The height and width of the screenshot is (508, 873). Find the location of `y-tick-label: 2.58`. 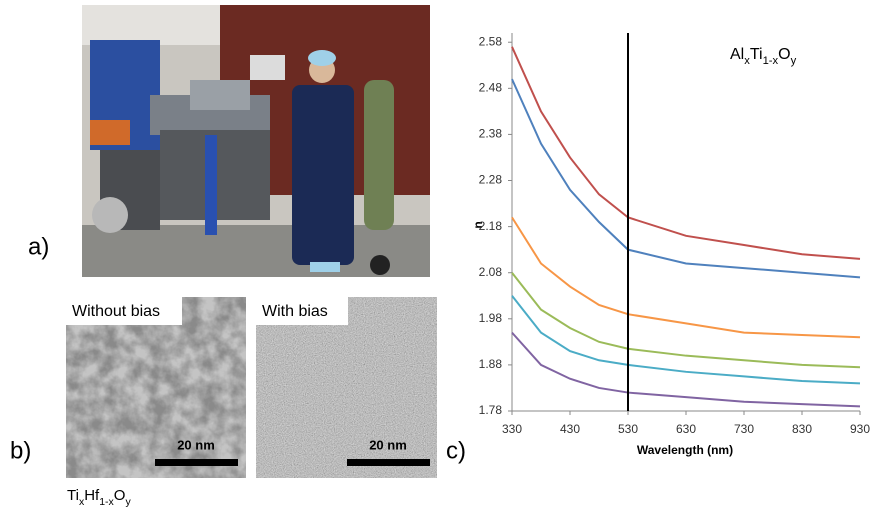

y-tick-label: 2.58 is located at coordinates (491, 41).